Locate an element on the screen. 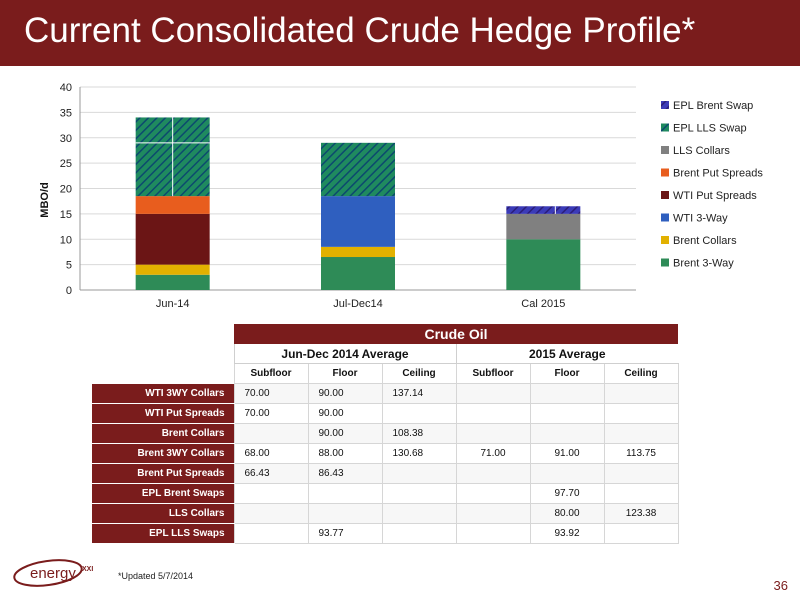  blank-cell is located at coordinates (163, 354).